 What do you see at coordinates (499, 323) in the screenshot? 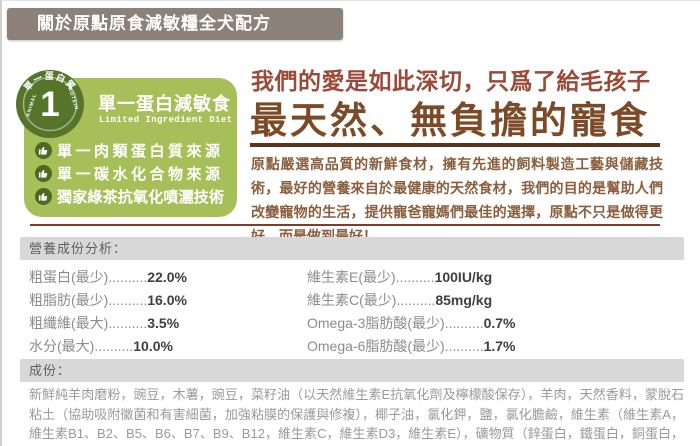
I see `nutrient-value: 0.7%` at bounding box center [499, 323].